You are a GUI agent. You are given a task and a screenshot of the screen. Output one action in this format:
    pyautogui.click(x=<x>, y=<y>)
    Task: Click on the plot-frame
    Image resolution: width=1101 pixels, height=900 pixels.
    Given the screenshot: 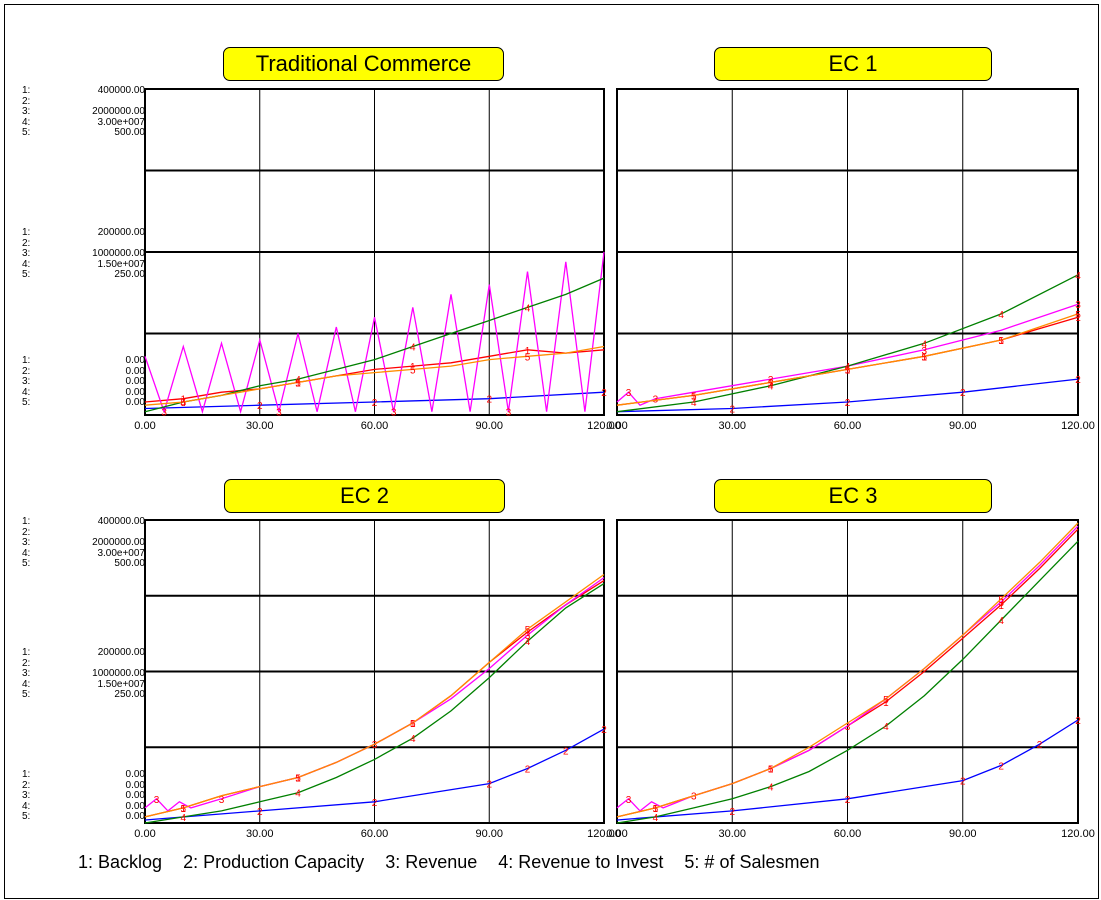 What is the action you would take?
    pyautogui.click(x=847, y=671)
    